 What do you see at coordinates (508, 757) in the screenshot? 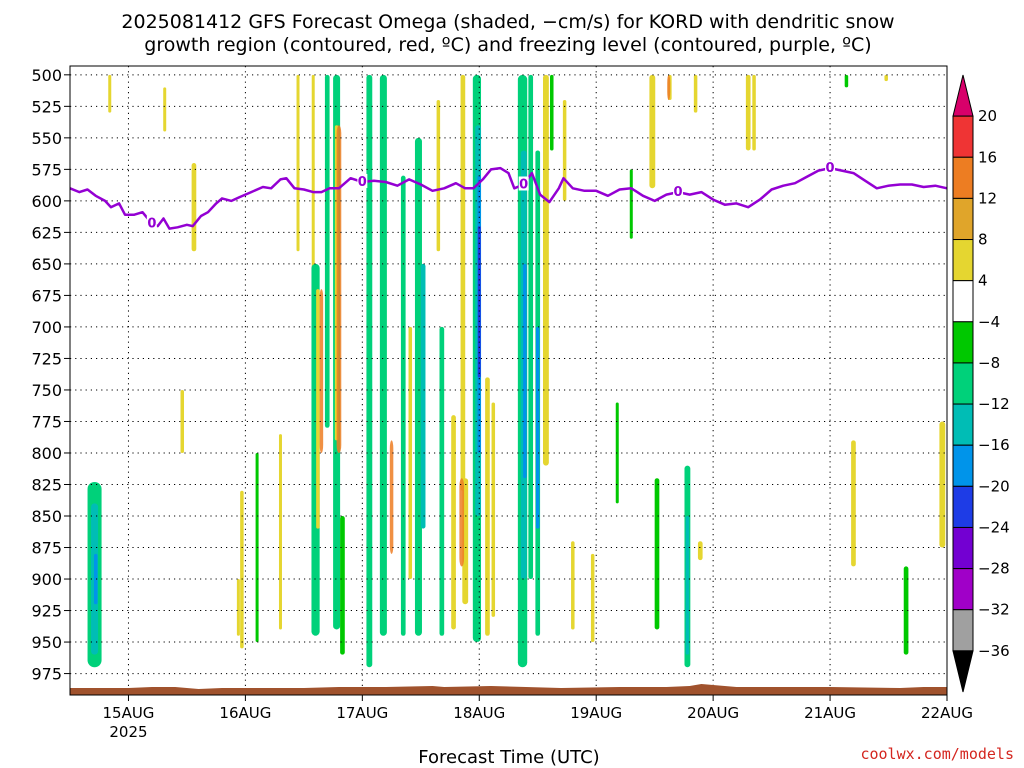
I see `x-axis-title: Forecast Time (UTC)` at bounding box center [508, 757].